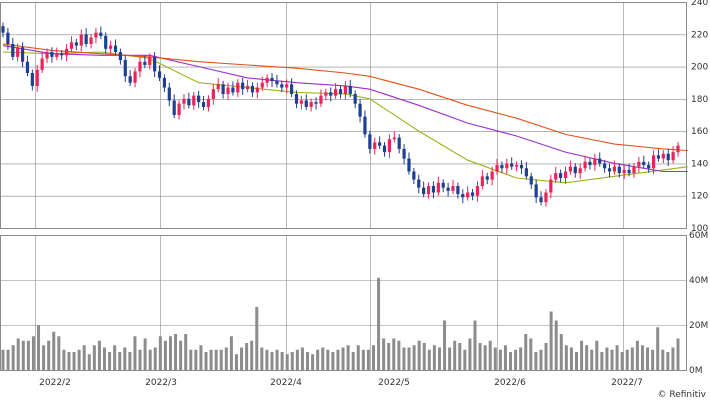 The width and height of the screenshot is (710, 400). Describe the element at coordinates (699, 164) in the screenshot. I see `price-y-tick-label: 140` at that location.